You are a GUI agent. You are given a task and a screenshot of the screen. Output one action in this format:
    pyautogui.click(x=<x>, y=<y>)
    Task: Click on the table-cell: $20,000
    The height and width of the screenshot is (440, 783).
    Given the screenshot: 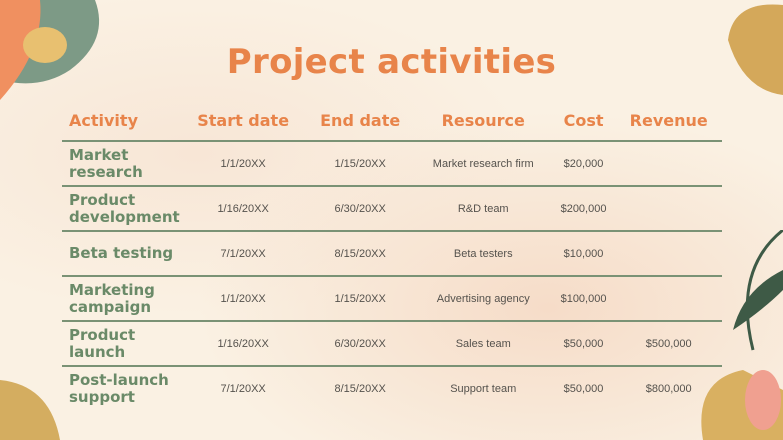 What is the action you would take?
    pyautogui.click(x=583, y=164)
    